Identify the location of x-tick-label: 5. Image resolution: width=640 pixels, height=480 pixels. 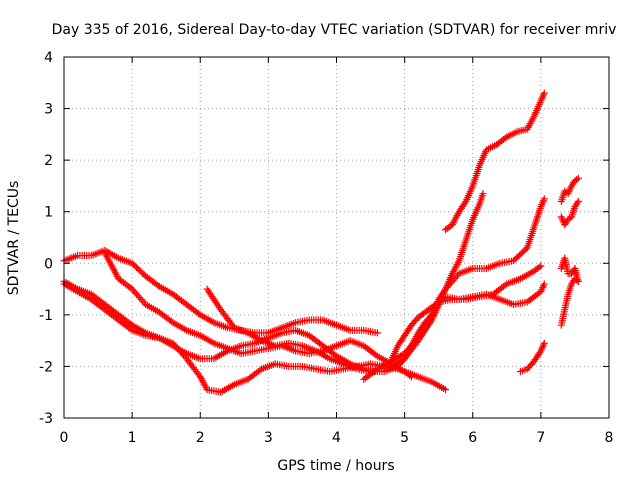
(404, 438).